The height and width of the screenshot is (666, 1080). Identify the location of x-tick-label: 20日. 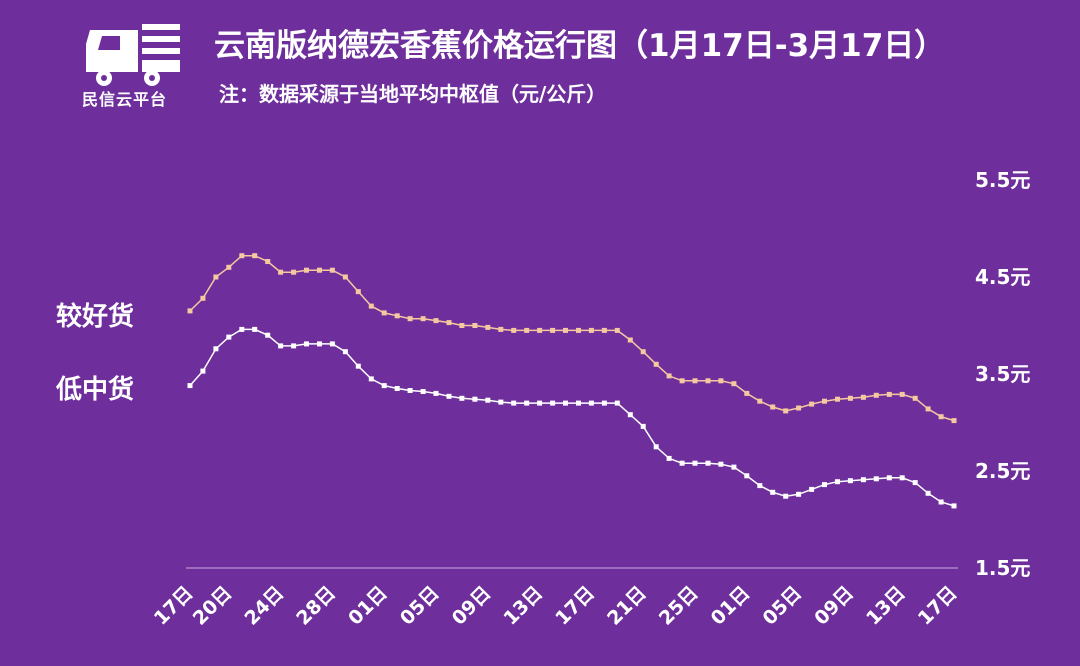
(213, 606).